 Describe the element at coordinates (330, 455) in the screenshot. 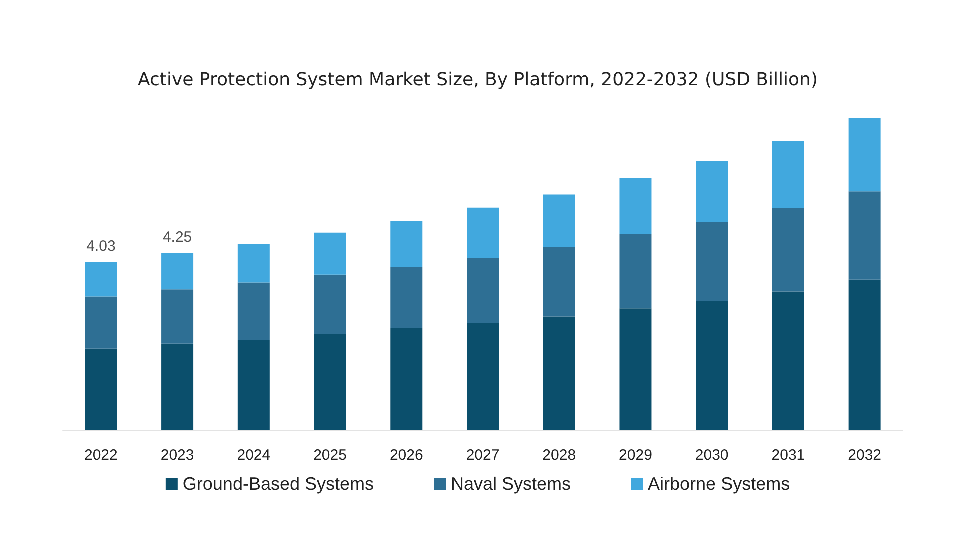

I see `x-tick-label: 2025` at that location.